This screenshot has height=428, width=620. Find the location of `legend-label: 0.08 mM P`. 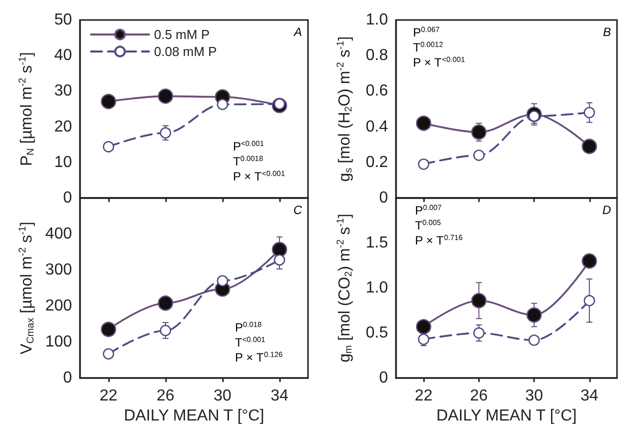

legend-label: 0.08 mM P is located at coordinates (185, 51).